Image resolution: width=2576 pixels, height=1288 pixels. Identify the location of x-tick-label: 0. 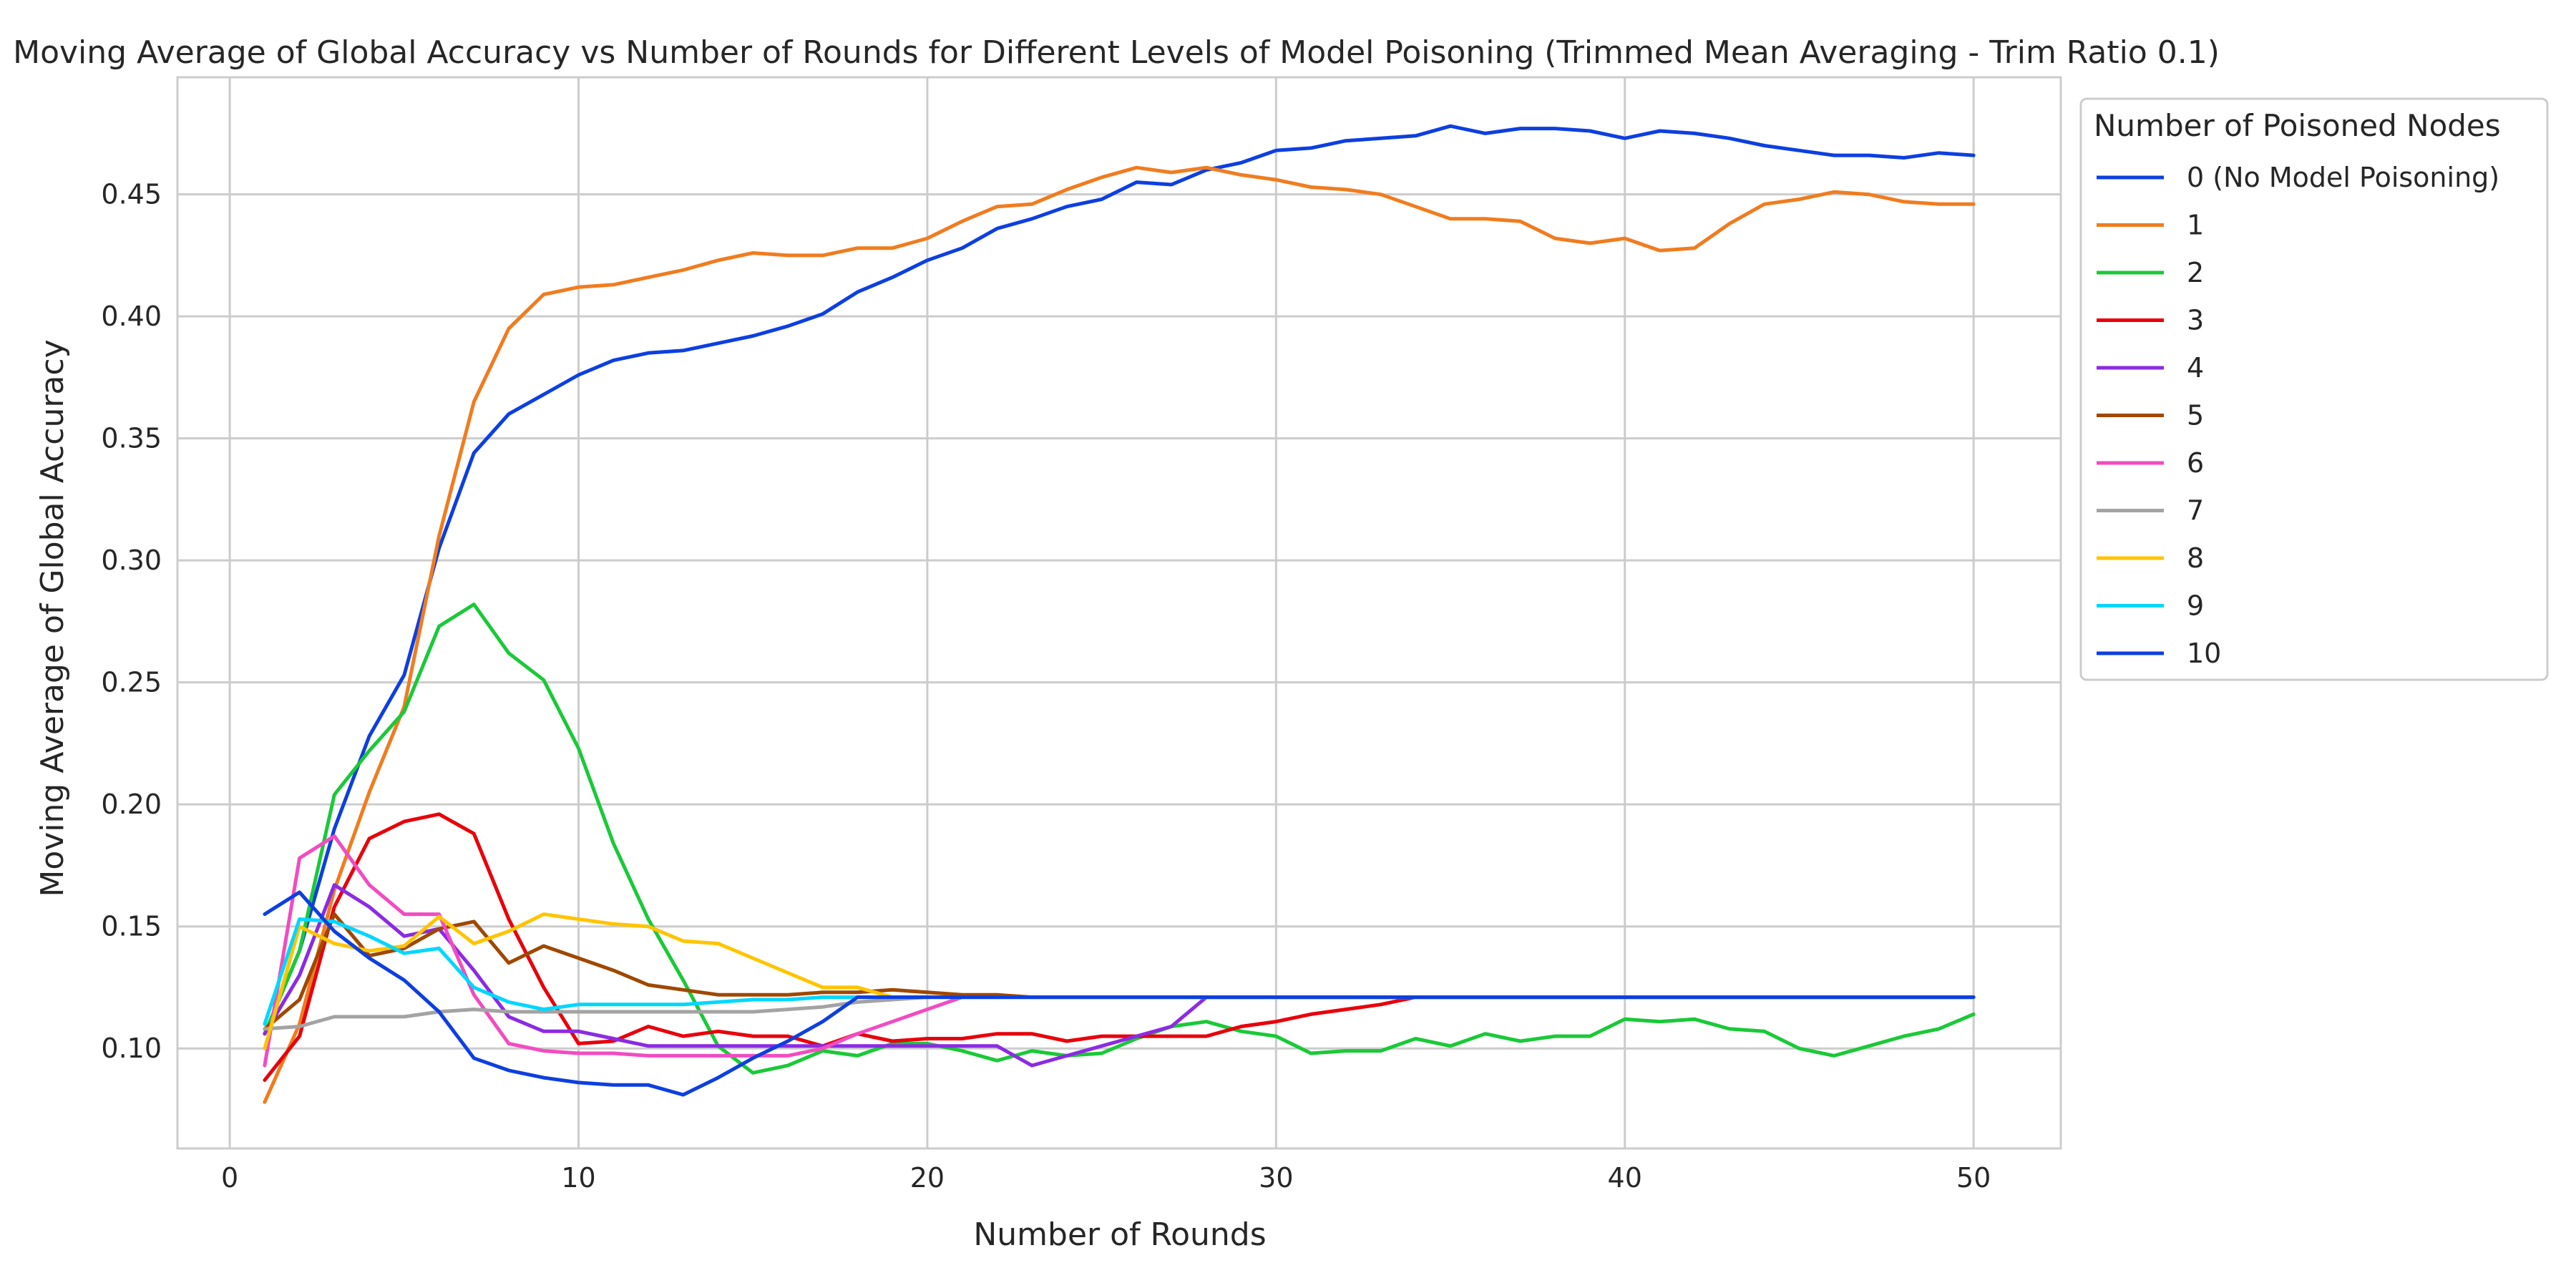
(229, 1178).